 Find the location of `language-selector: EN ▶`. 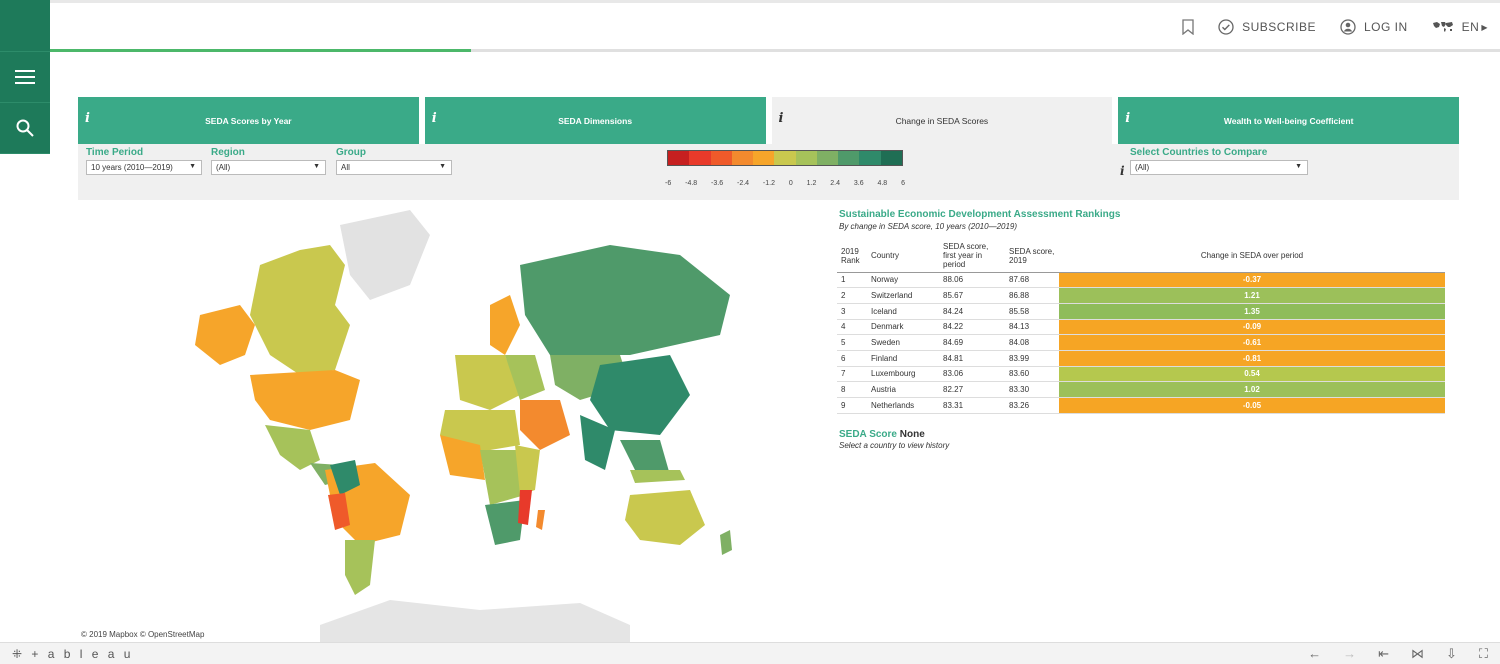

language-selector: EN ▶ is located at coordinates (1460, 27).